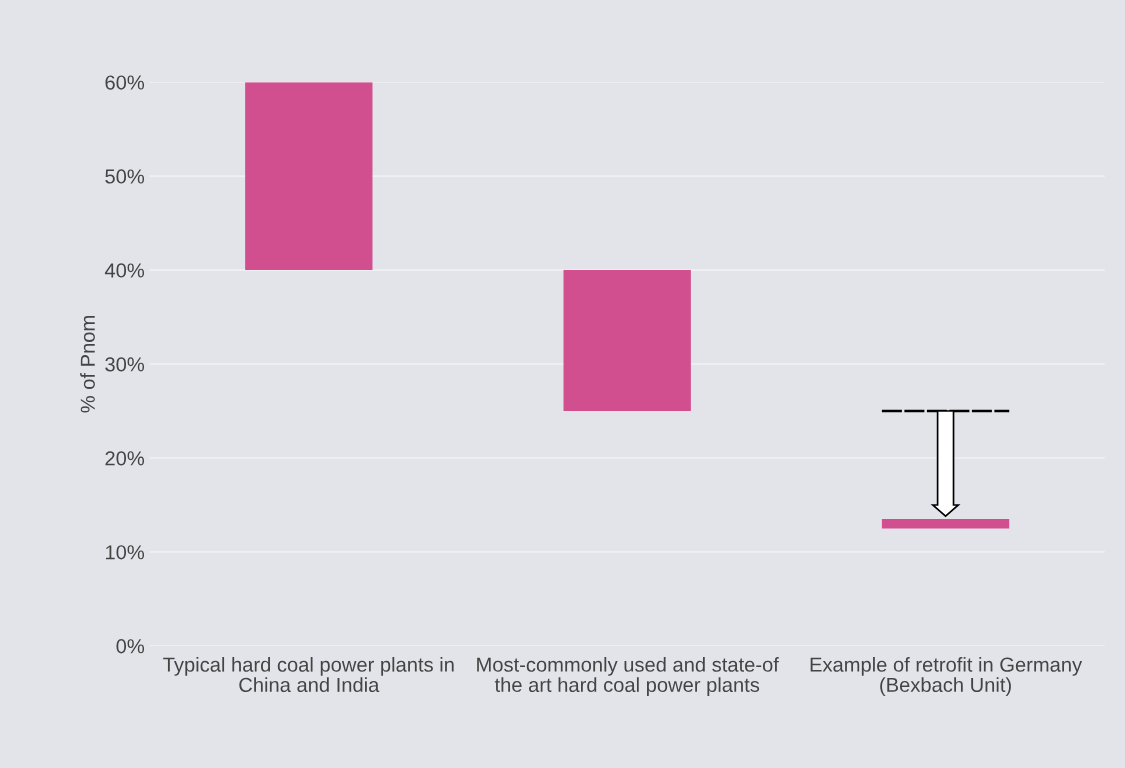 This screenshot has height=768, width=1125. I want to click on y-tick-label: 10%, so click(125, 552).